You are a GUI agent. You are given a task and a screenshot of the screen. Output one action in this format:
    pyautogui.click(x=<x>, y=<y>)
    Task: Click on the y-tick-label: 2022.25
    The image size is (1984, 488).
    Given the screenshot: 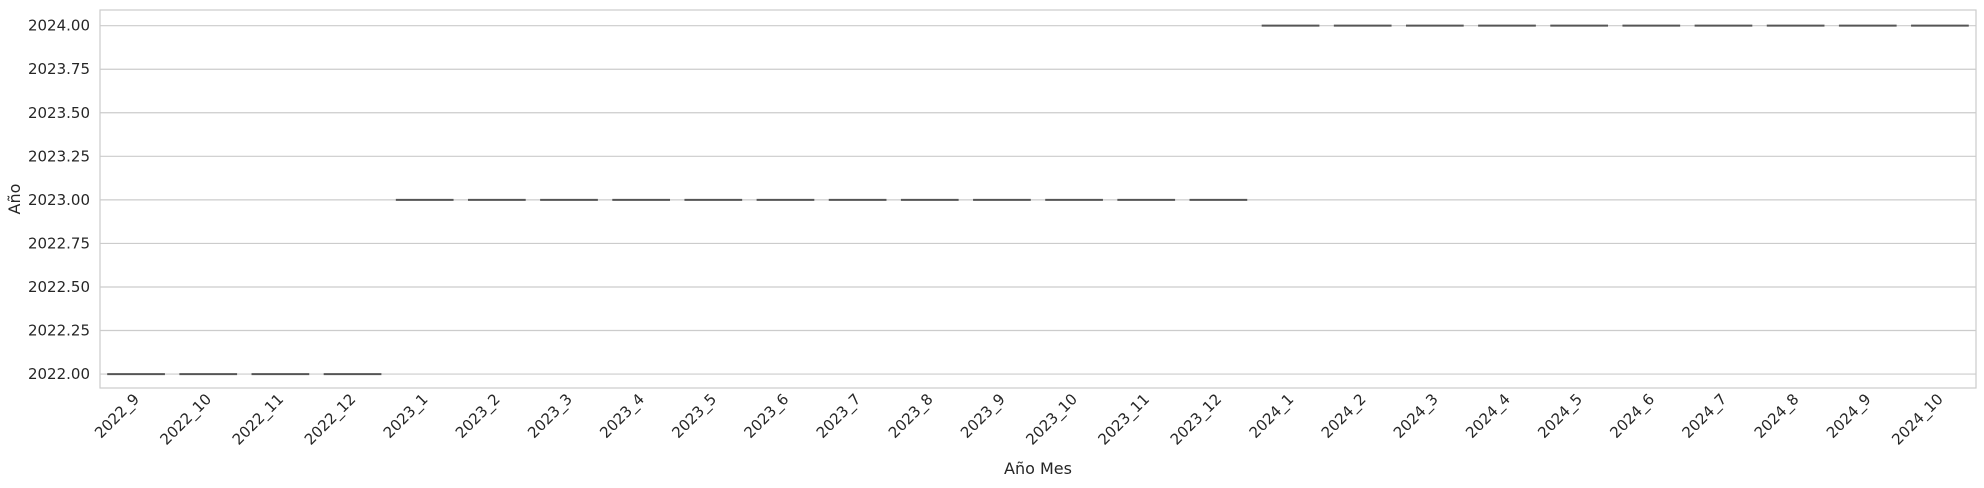 What is the action you would take?
    pyautogui.click(x=59, y=331)
    